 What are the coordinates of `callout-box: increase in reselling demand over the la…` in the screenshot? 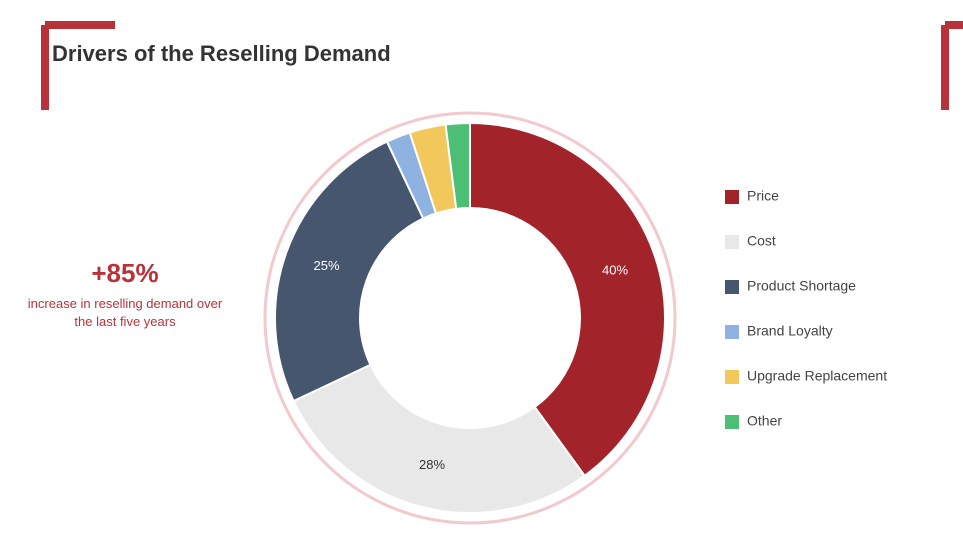 It's located at (125, 313).